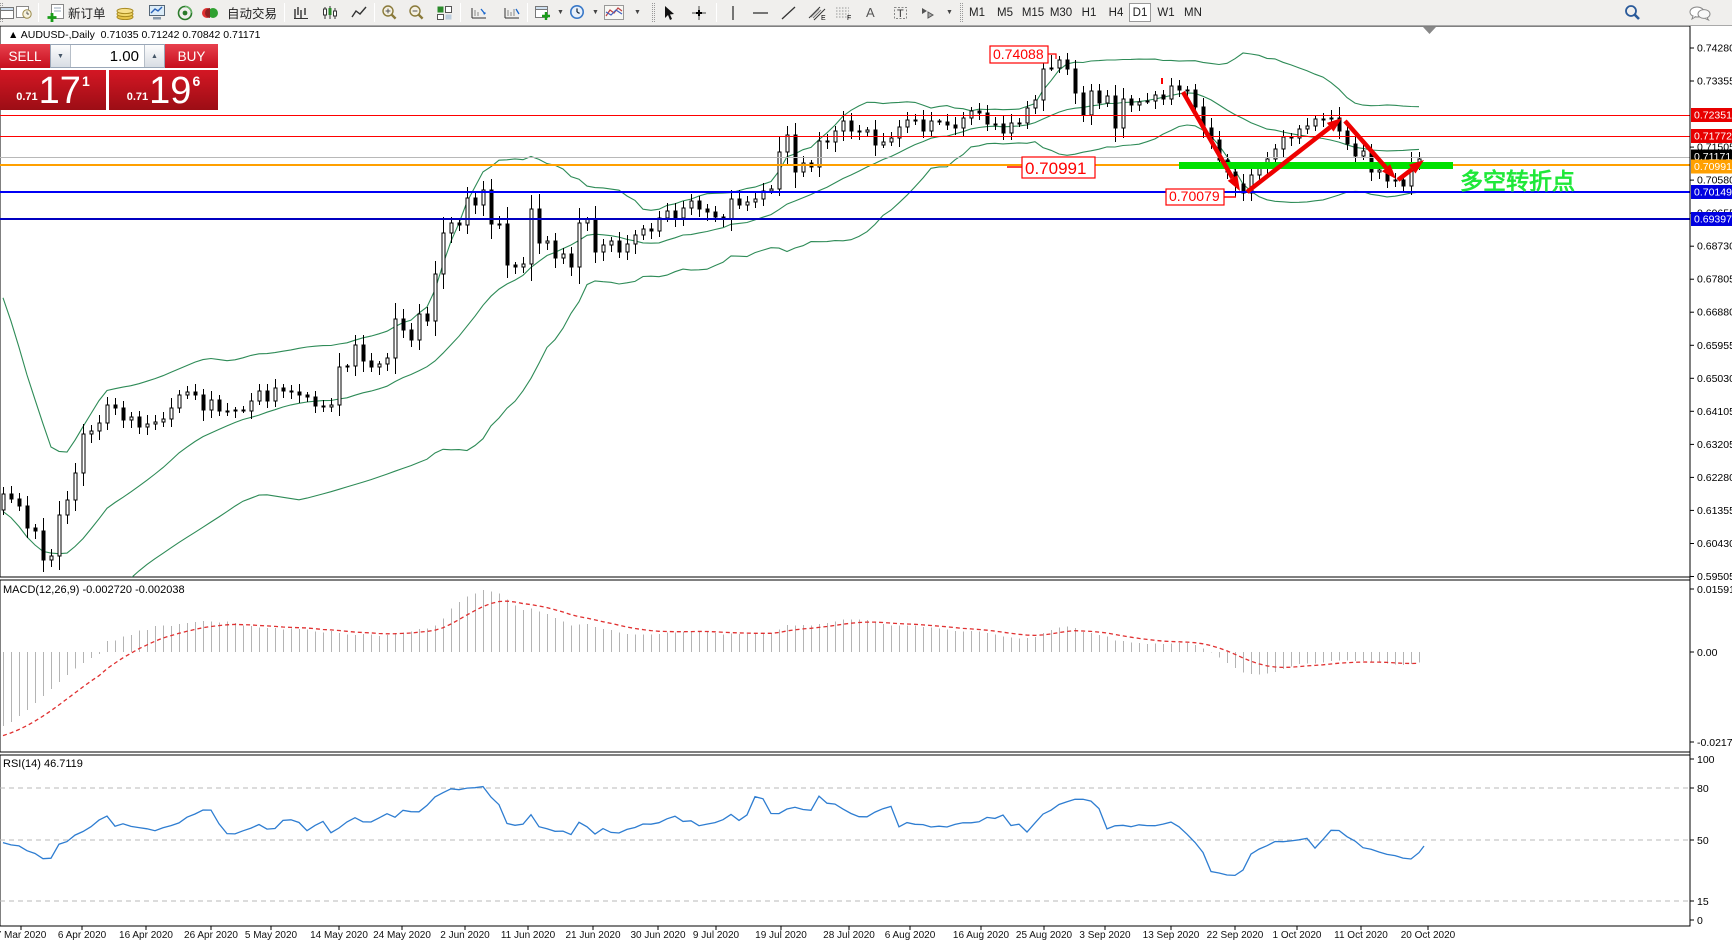  I want to click on svg-text: 0.70149, so click(1713, 193).